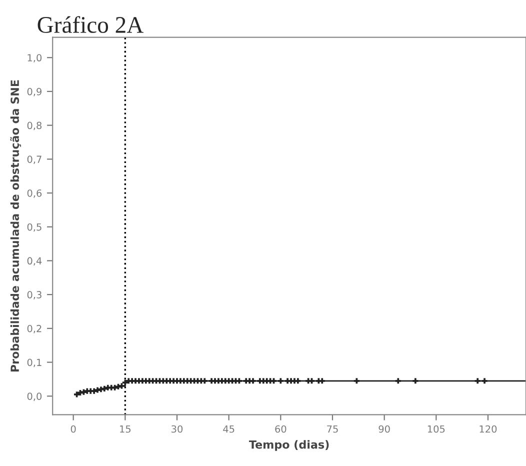 The image size is (526, 466). I want to click on x-tick-label: 45, so click(228, 429).